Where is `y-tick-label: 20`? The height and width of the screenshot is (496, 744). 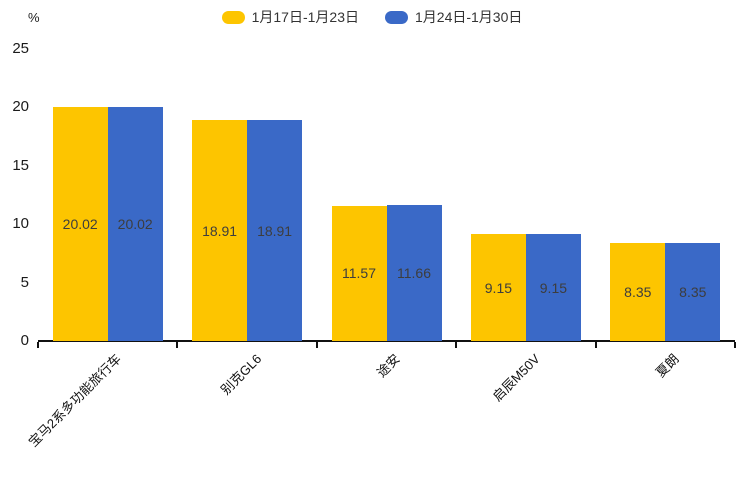
y-tick-label: 20 is located at coordinates (20, 107).